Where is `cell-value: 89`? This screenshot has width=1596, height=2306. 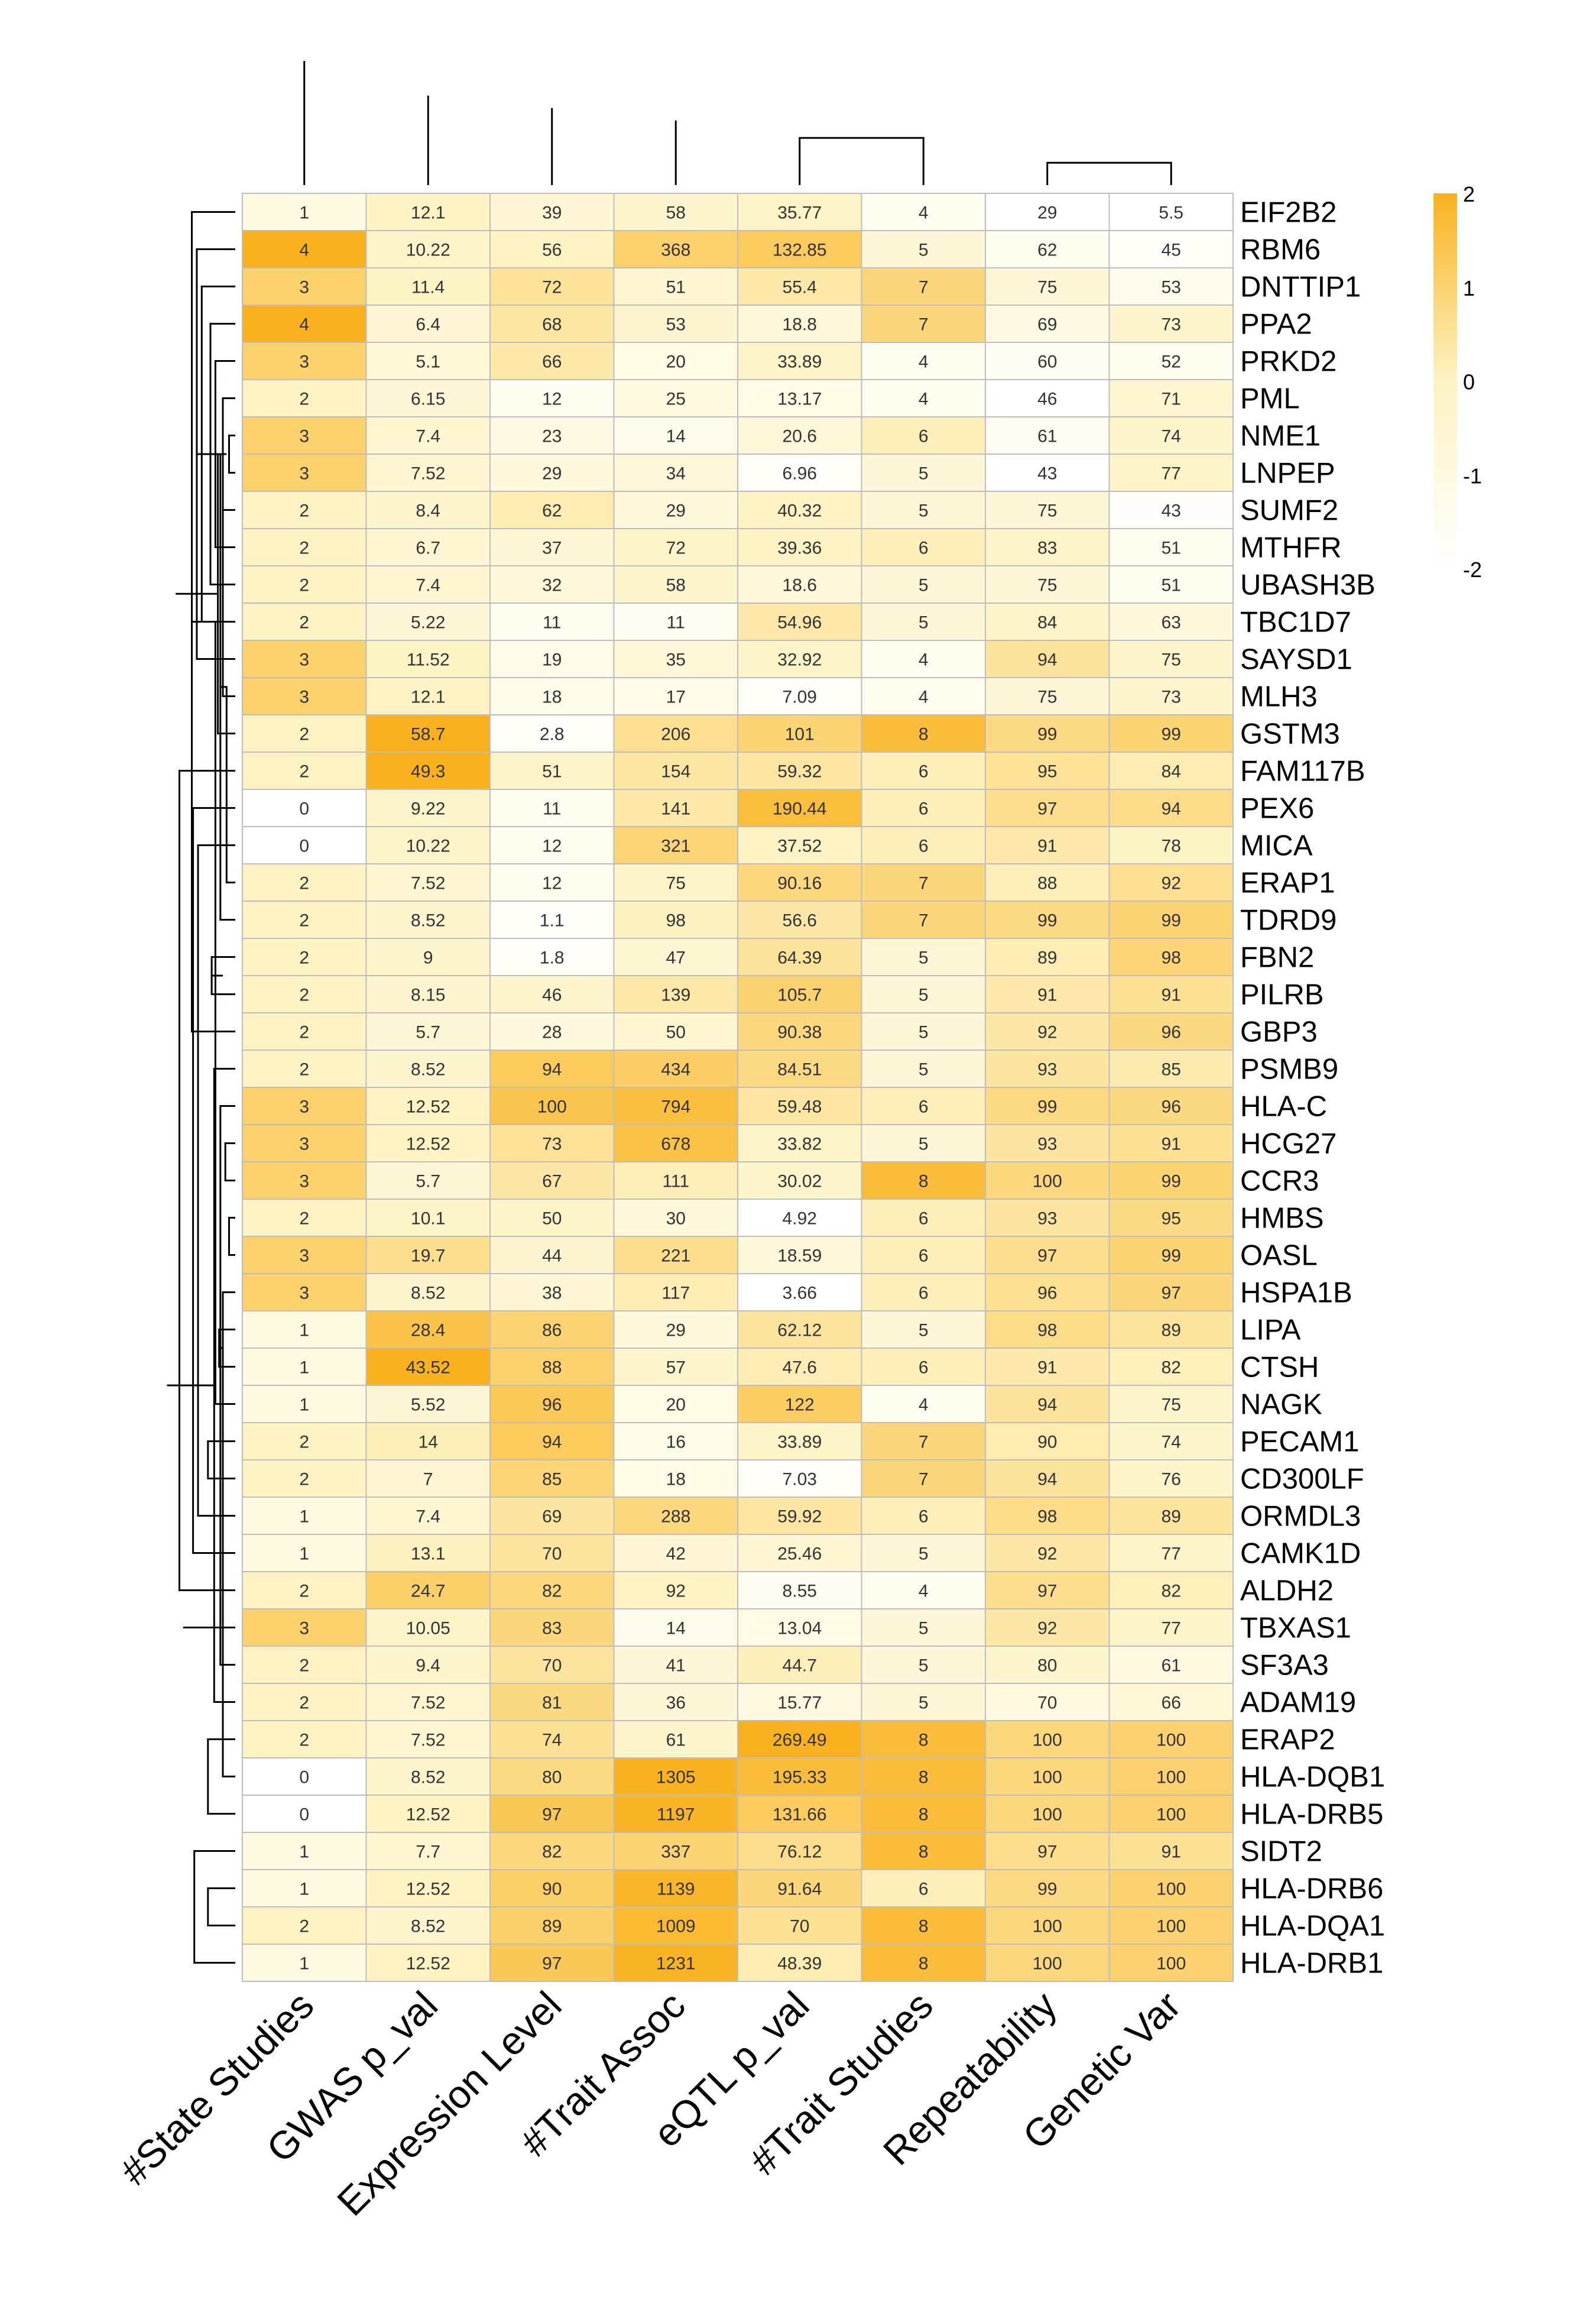
cell-value: 89 is located at coordinates (1047, 958).